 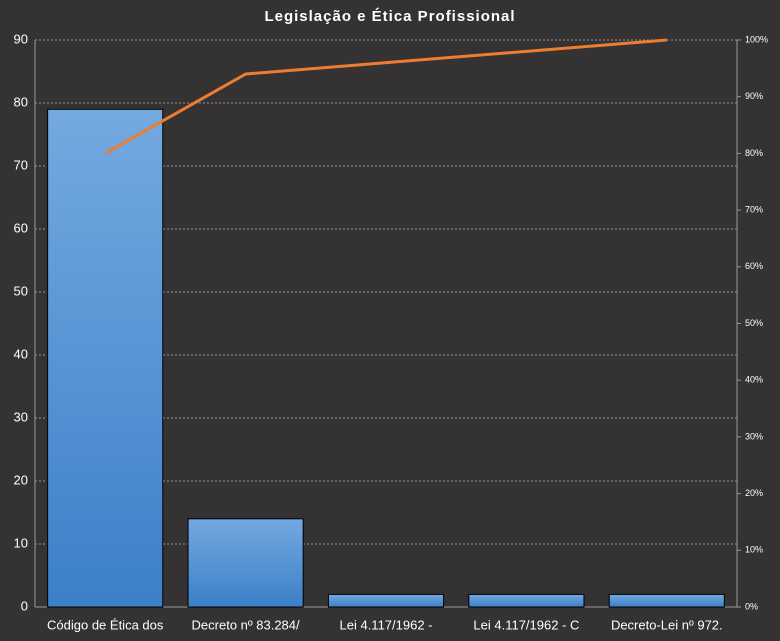 I want to click on y2-tick-label: 10%, so click(x=754, y=550).